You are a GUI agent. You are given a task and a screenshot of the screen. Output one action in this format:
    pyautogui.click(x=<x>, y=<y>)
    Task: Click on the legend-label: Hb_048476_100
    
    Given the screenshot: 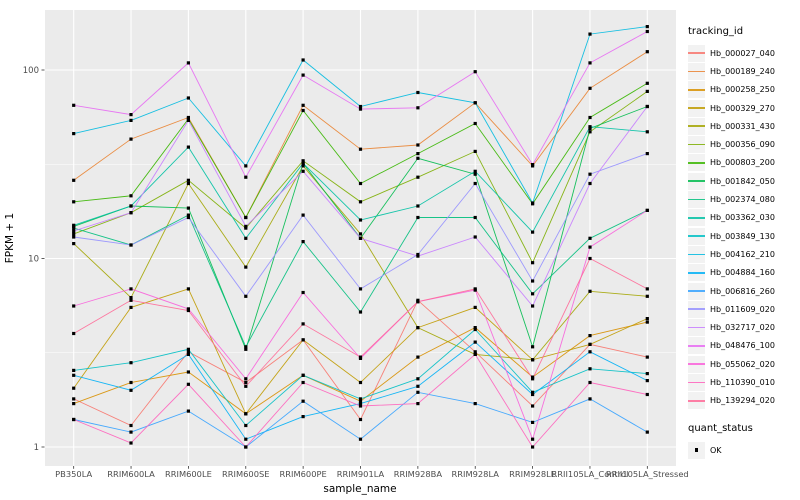 What is the action you would take?
    pyautogui.click(x=742, y=346)
    